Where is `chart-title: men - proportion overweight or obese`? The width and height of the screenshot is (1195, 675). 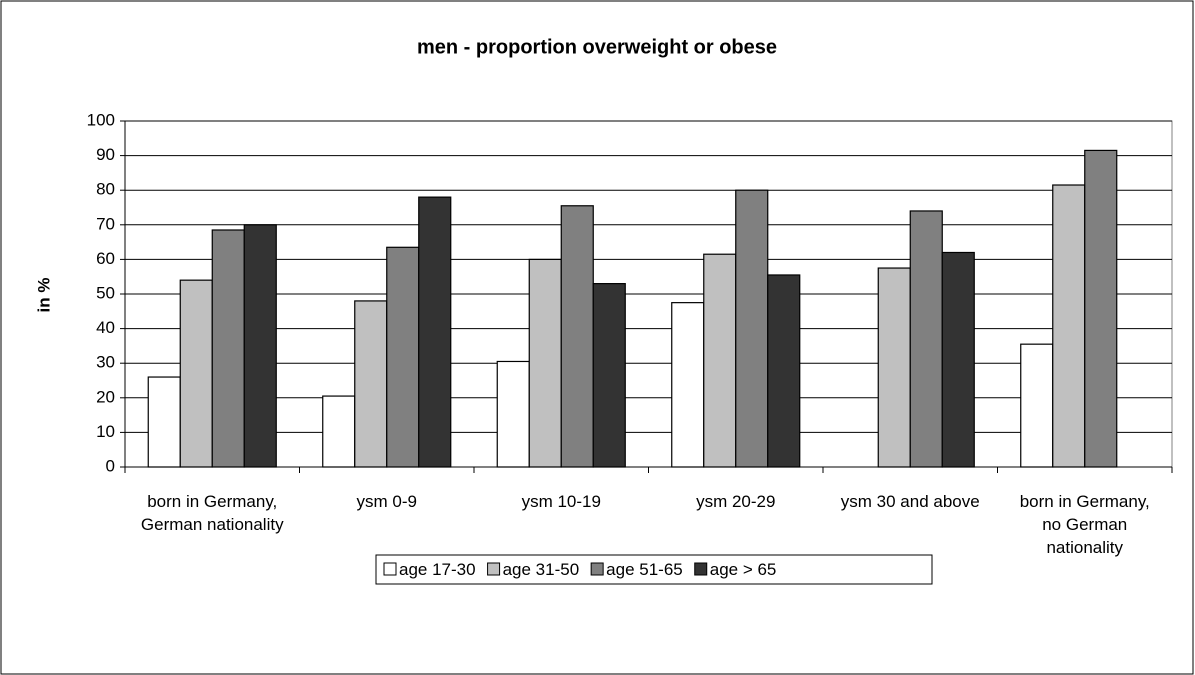
chart-title: men - proportion overweight or obese is located at coordinates (597, 47).